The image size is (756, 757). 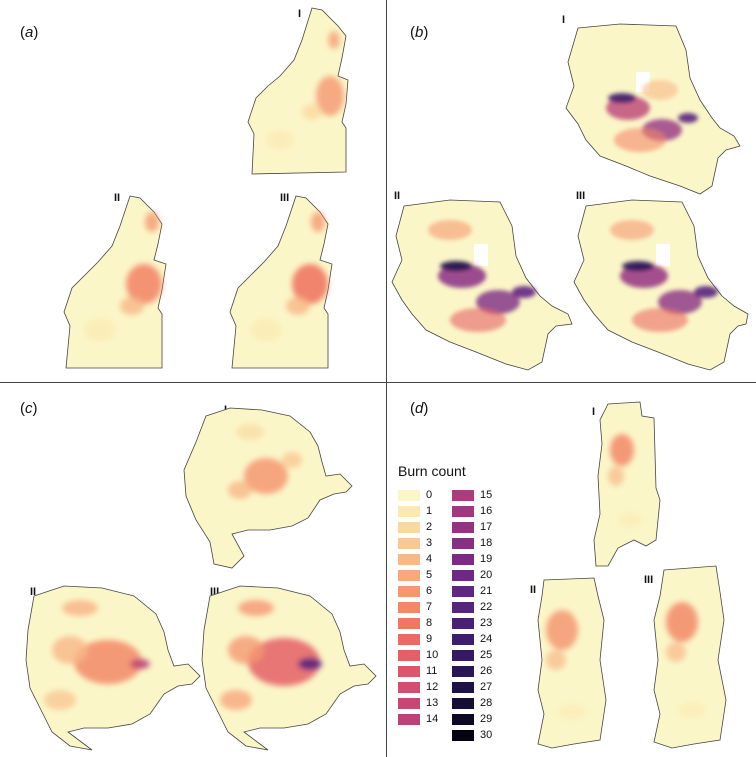 I want to click on legend-item: 17, so click(x=472, y=527).